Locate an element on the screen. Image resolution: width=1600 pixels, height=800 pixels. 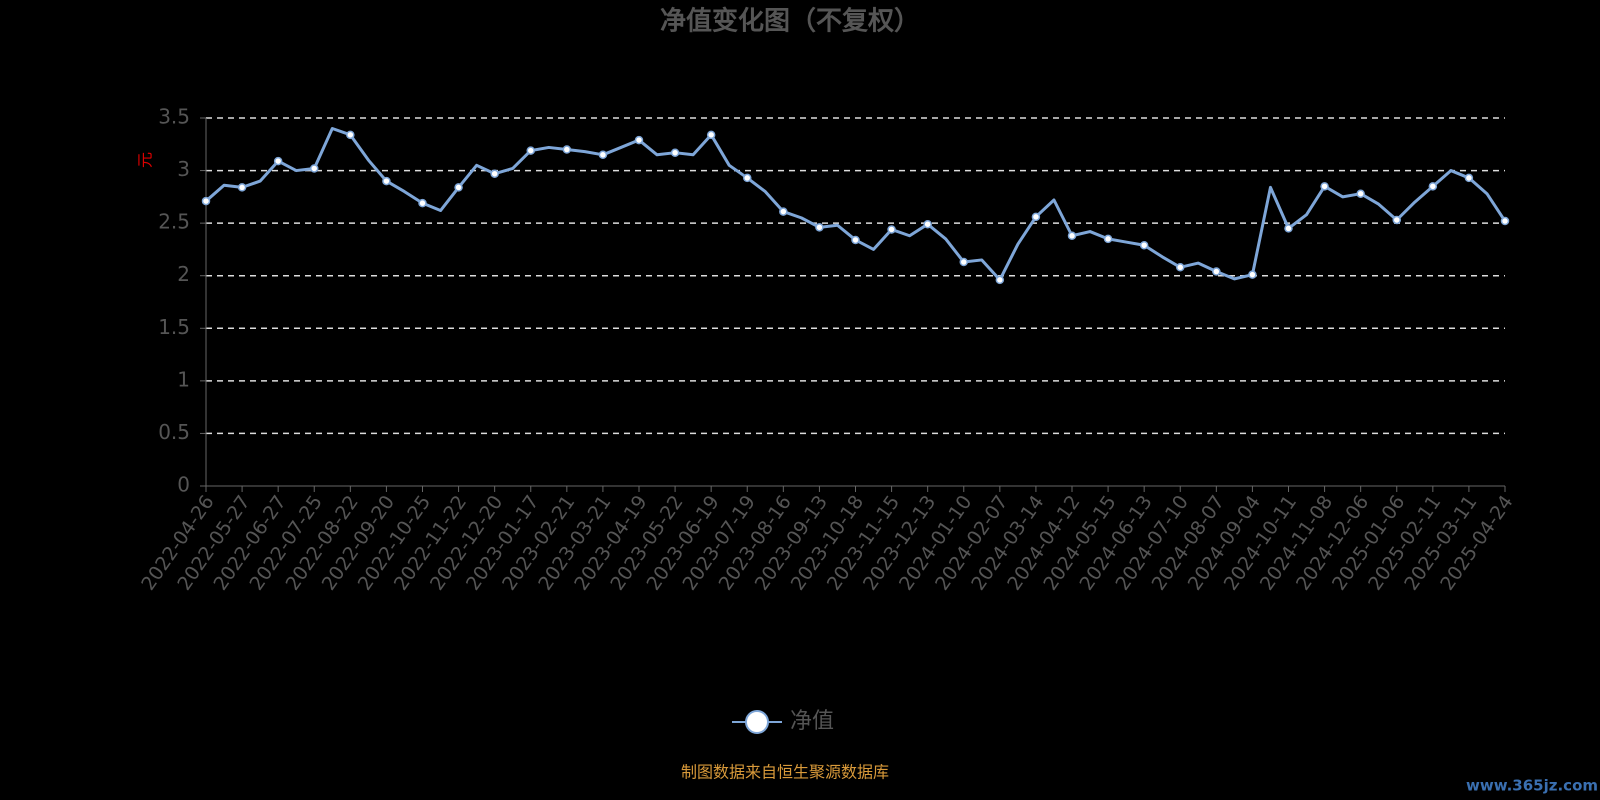
source-note: 制图数据来自恒生聚源数据库 is located at coordinates (785, 772).